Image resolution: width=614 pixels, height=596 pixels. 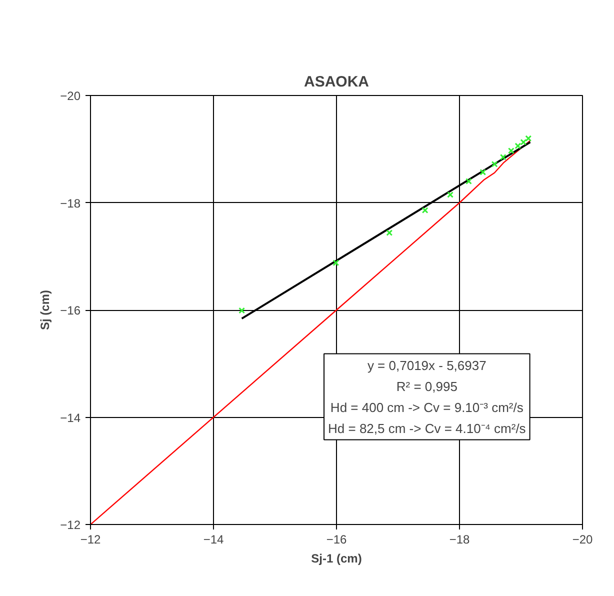 What do you see at coordinates (337, 82) in the screenshot?
I see `chart-title: ASAOKA` at bounding box center [337, 82].